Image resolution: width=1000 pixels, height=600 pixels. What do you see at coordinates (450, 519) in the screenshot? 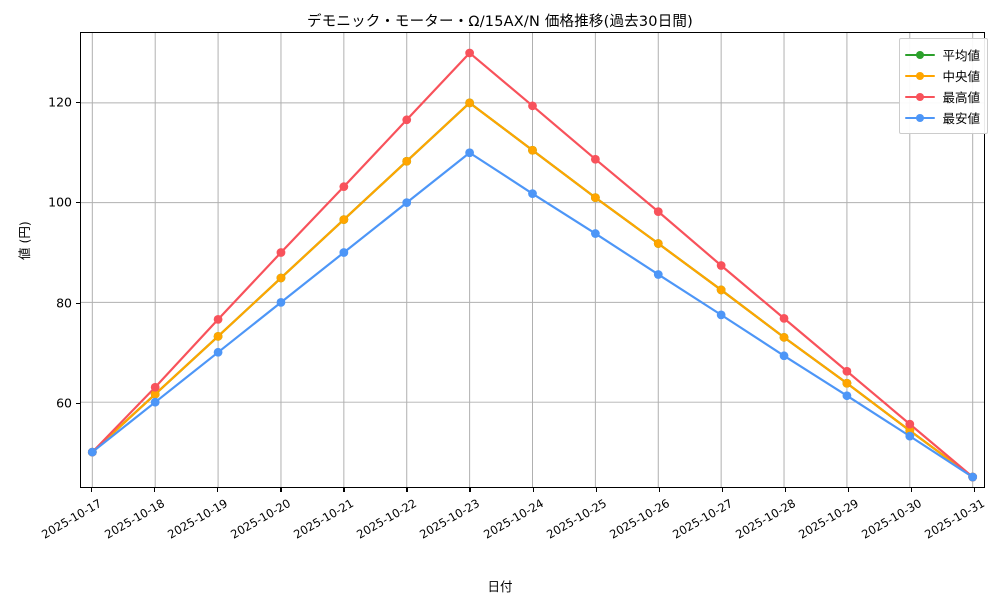
I see `x-tick-label: 2025-10-23` at bounding box center [450, 519].